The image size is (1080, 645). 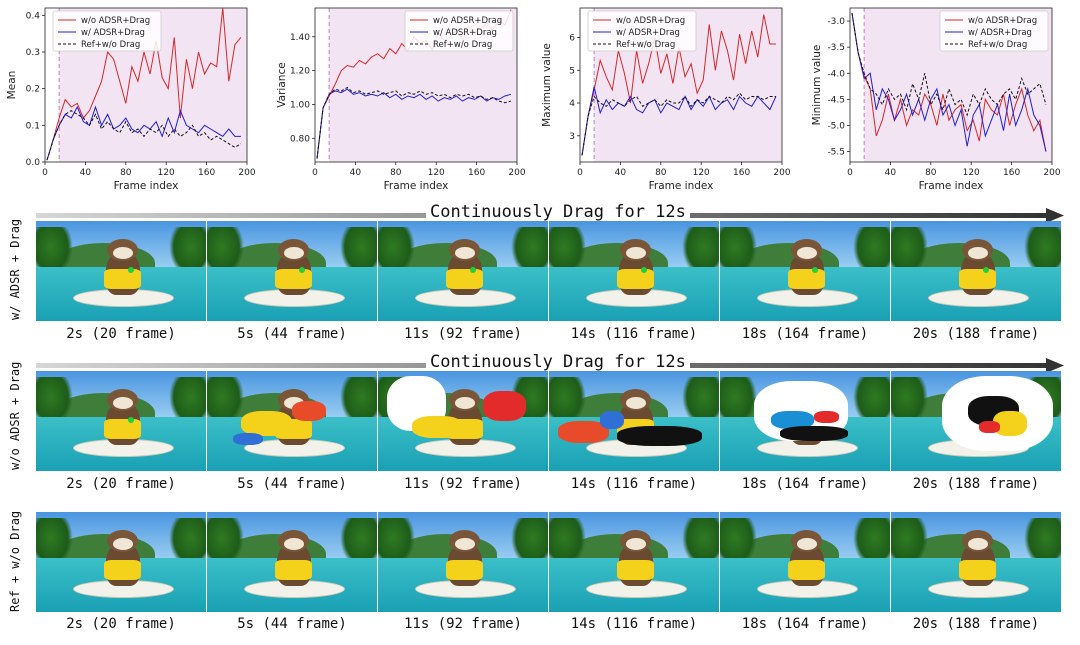 I want to click on frame-caption: 11s (92 frame), so click(x=462, y=334).